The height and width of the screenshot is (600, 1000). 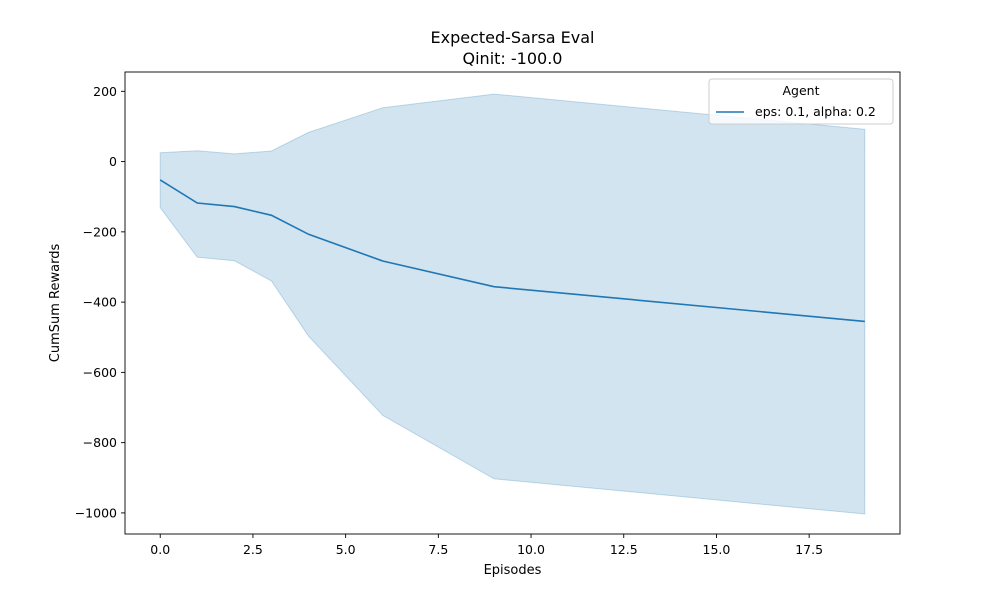 What do you see at coordinates (531, 549) in the screenshot?
I see `x-tick-label: 10.0` at bounding box center [531, 549].